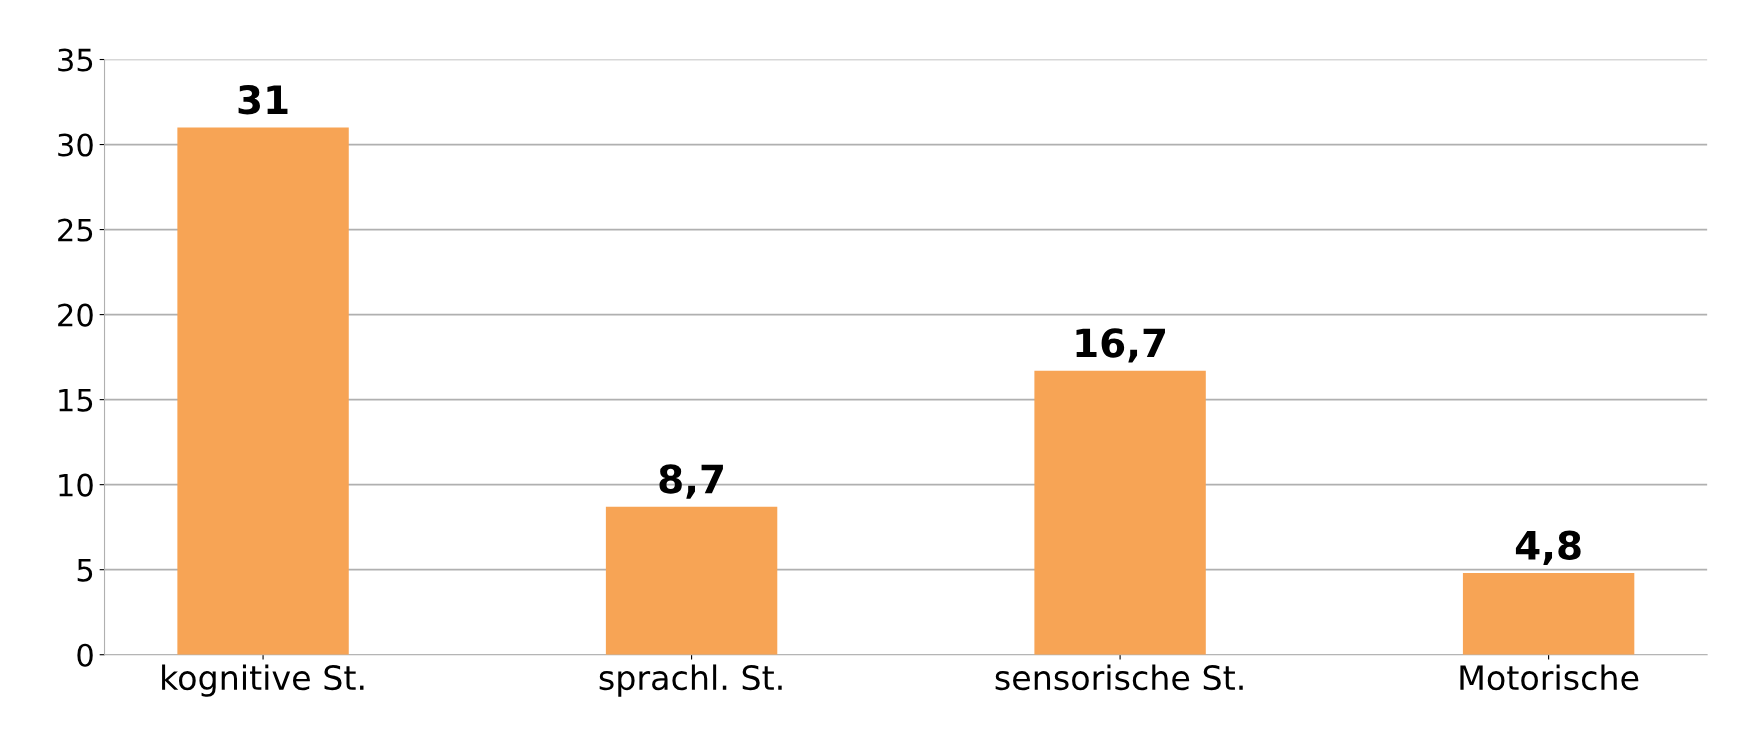  I want to click on data-label: 31, so click(263, 100).